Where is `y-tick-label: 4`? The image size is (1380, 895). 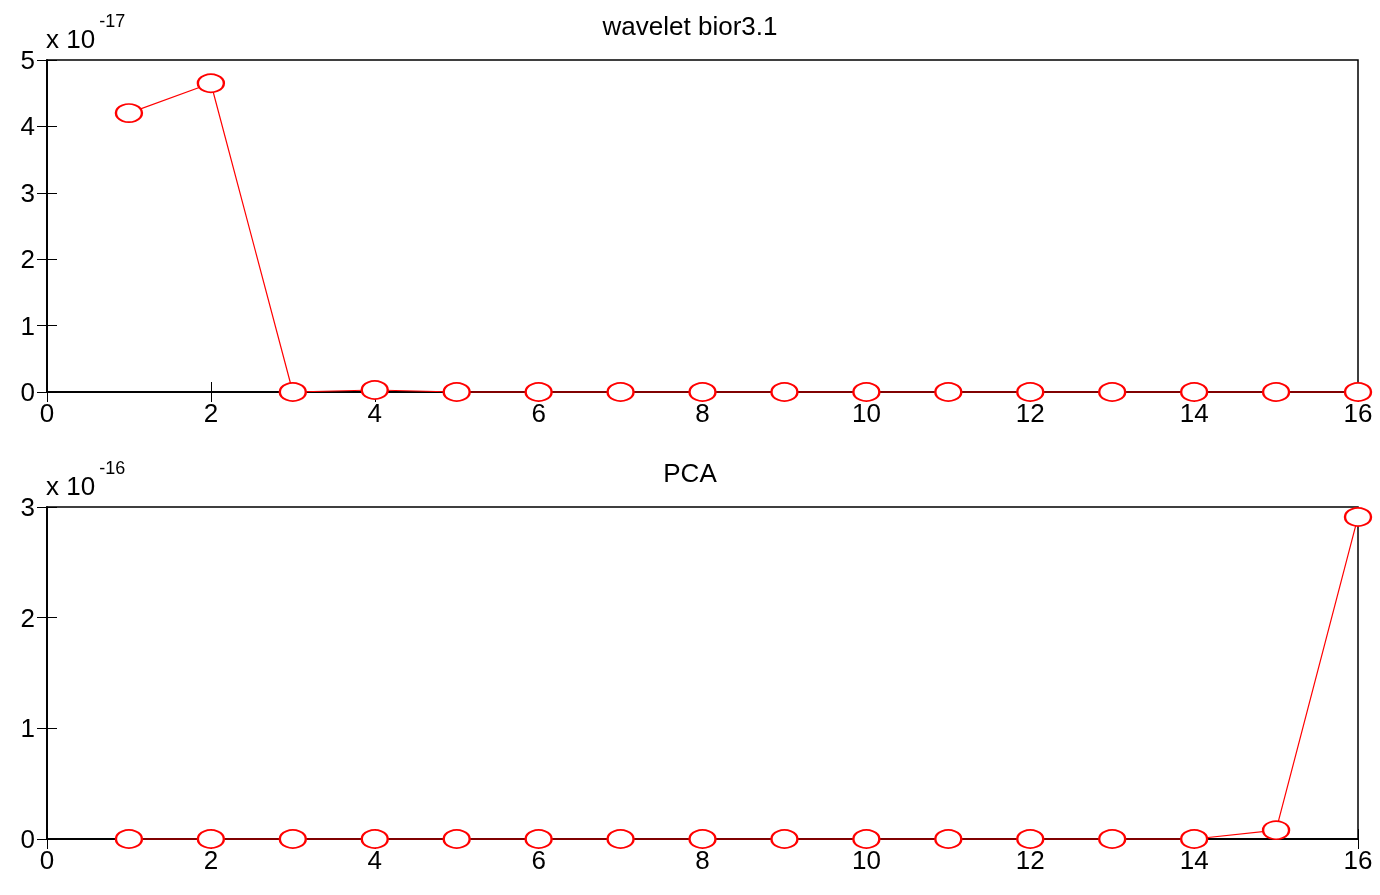
y-tick-label: 4 is located at coordinates (27, 126).